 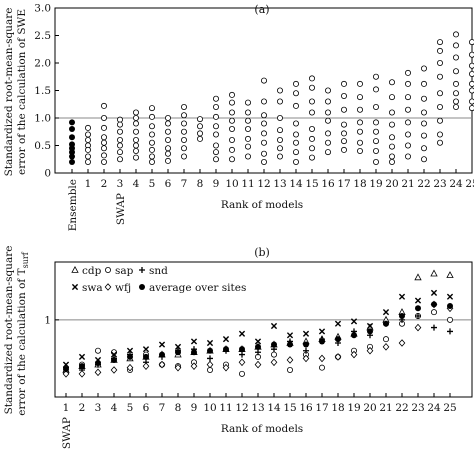 I want to click on legend-label-snd: snd, so click(x=158, y=271).